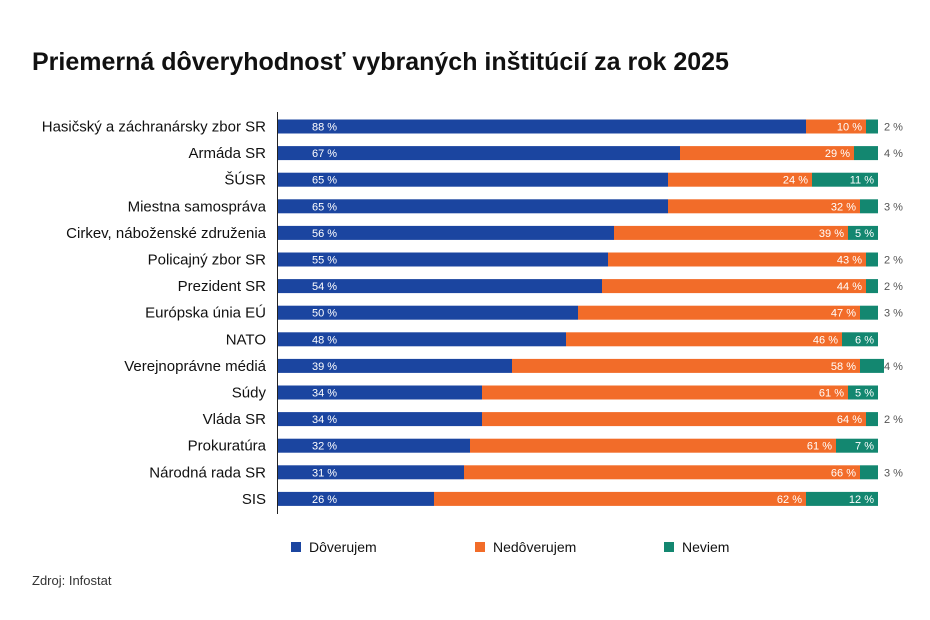 The image size is (930, 620). I want to click on data-label: 12 %, so click(861, 500).